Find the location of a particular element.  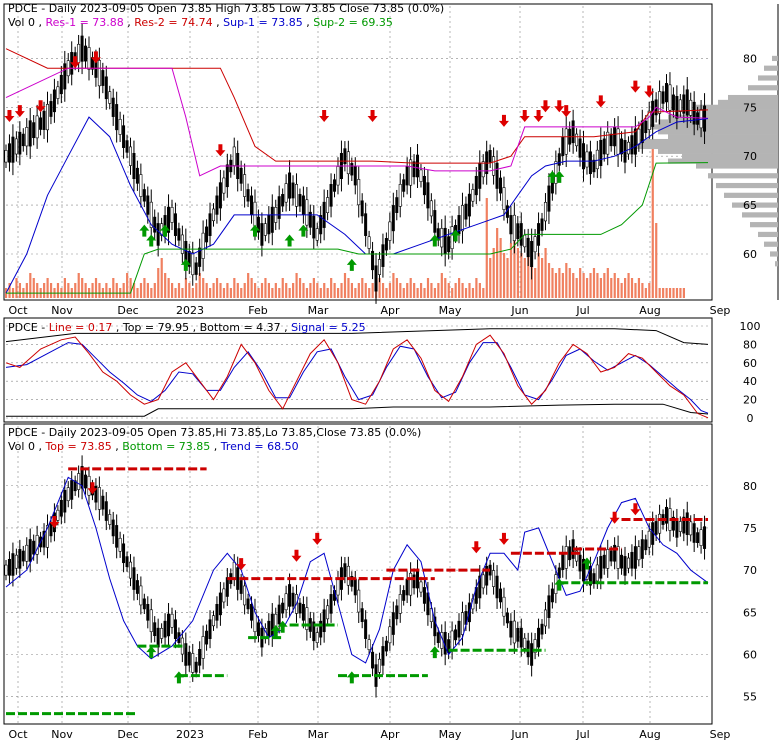

trend-x-tick-label: Apr is located at coordinates (390, 734).